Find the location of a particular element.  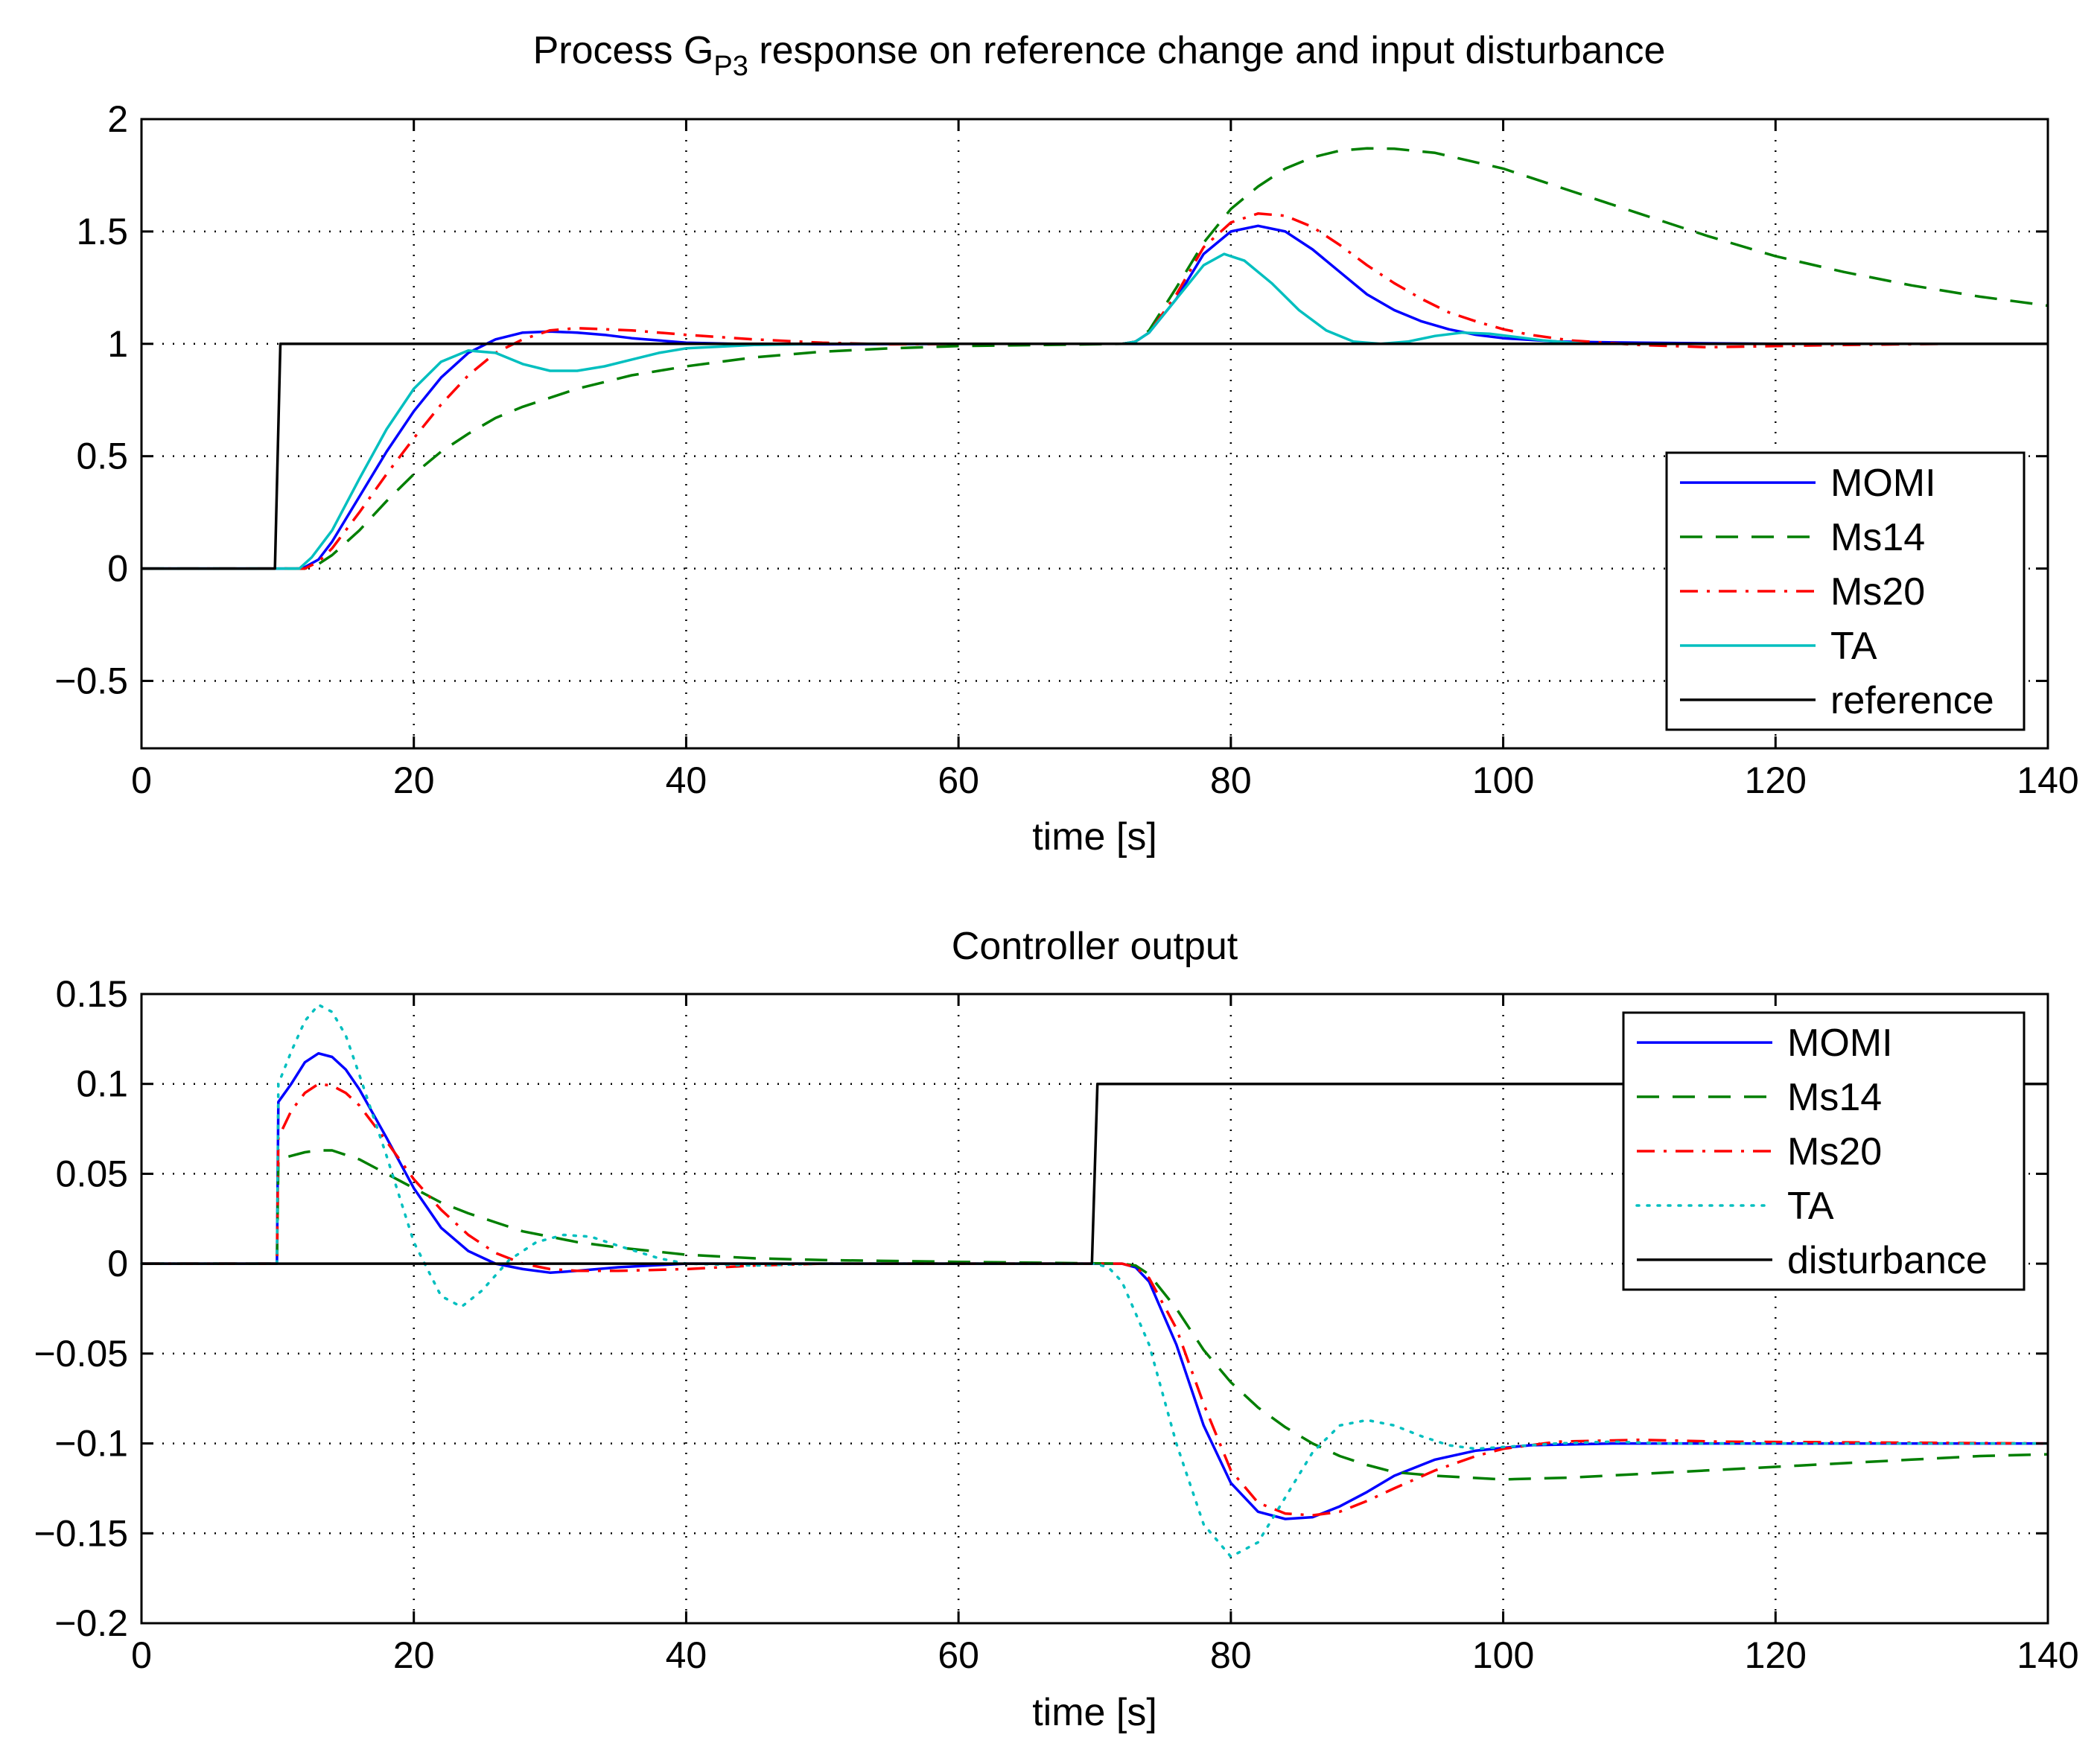

y-tick-label: 0.1 is located at coordinates (102, 1084).